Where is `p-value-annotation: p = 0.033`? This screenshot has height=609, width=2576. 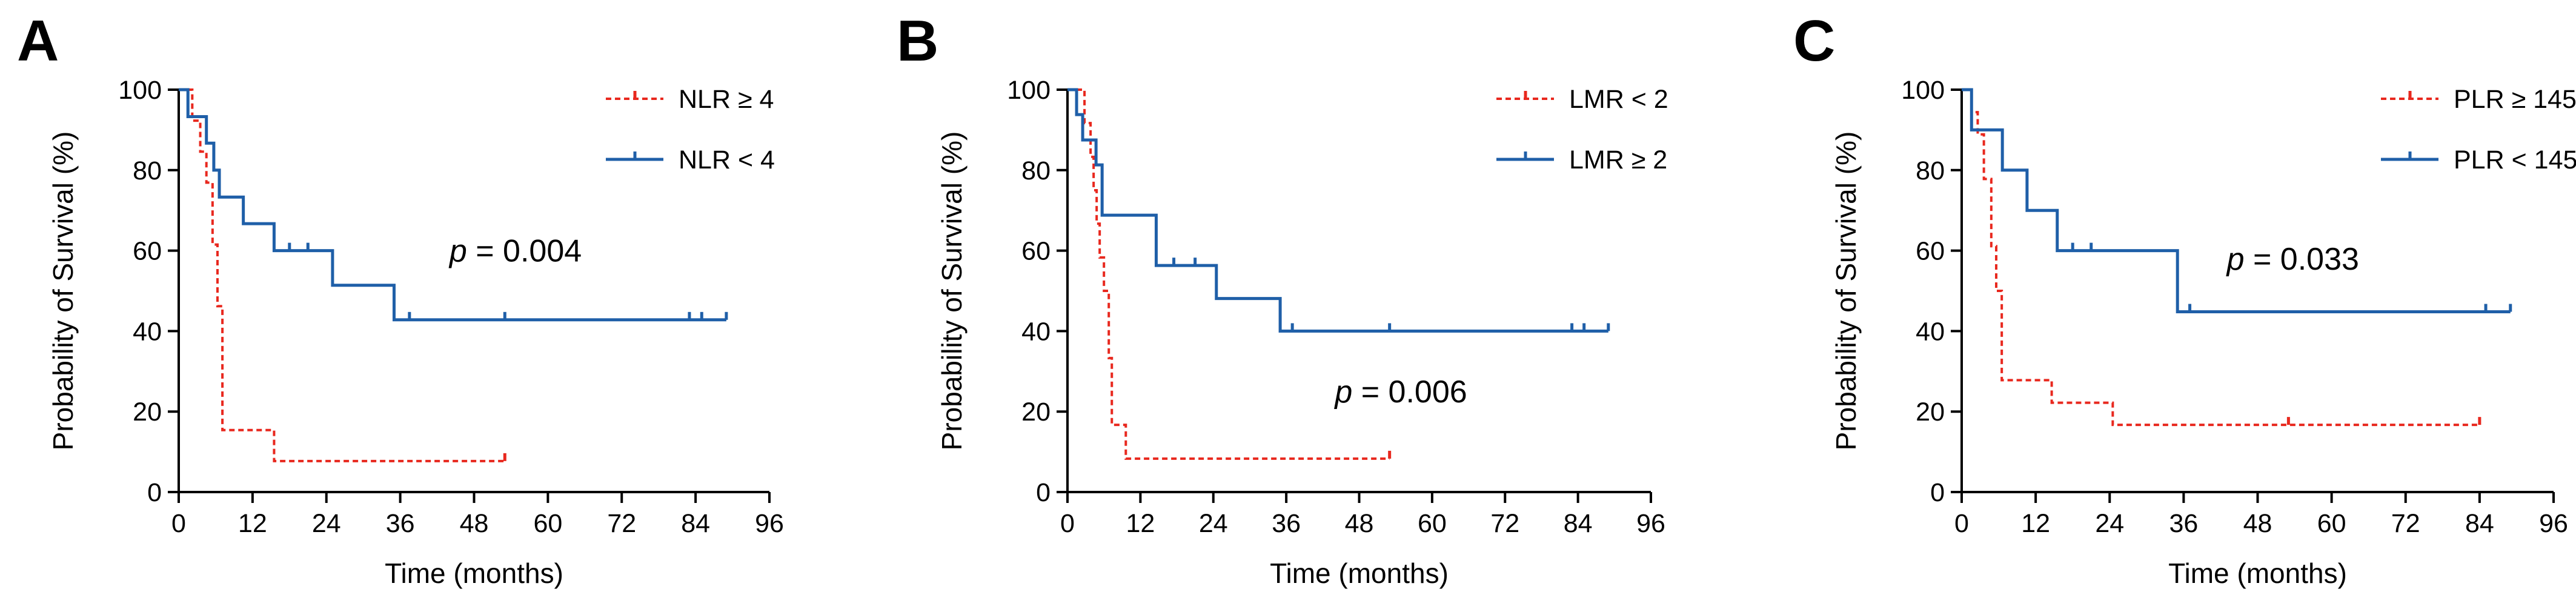
p-value-annotation: p = 0.033 is located at coordinates (2292, 260).